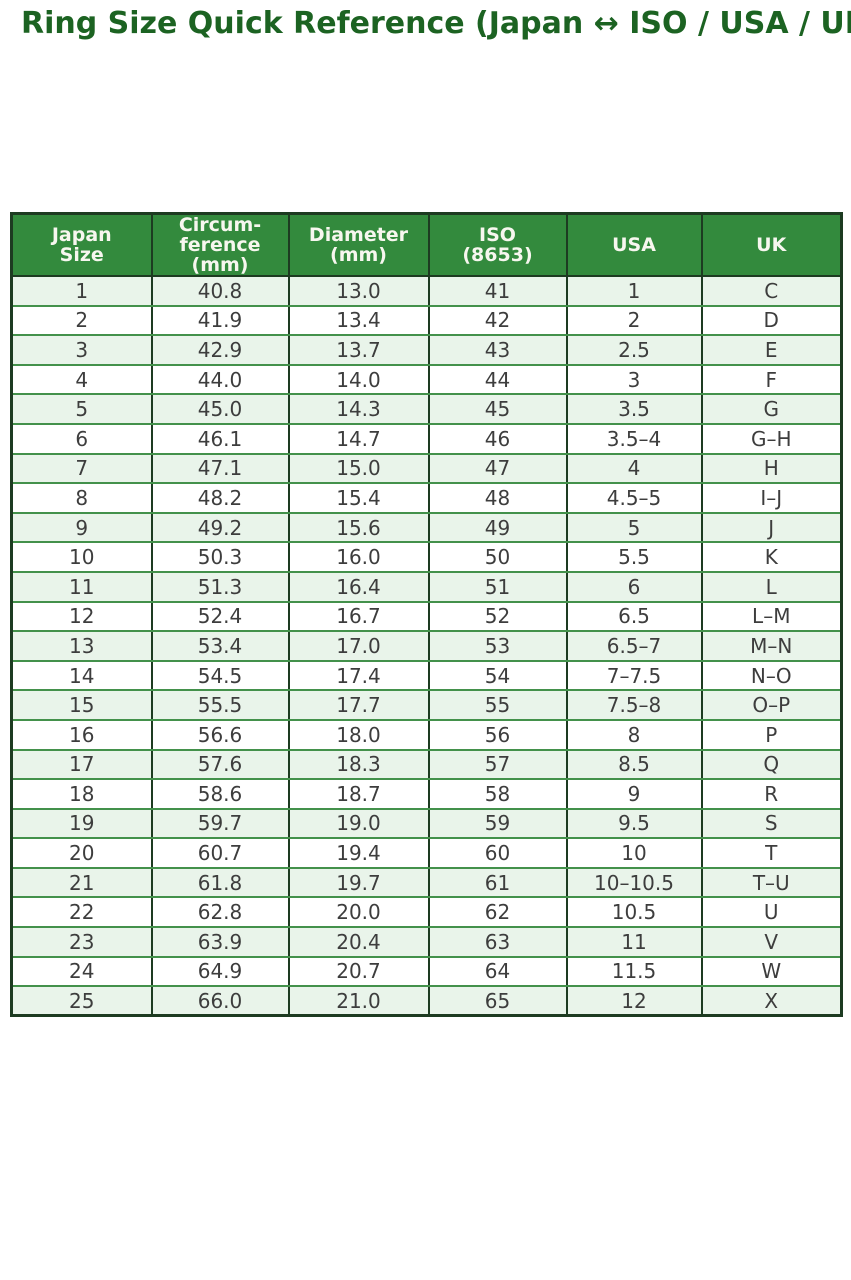 Image resolution: width=851 pixels, height=1280 pixels. Describe the element at coordinates (426, 942) in the screenshot. I see `table-row: 23 63.9 20.4 63 11 V` at that location.